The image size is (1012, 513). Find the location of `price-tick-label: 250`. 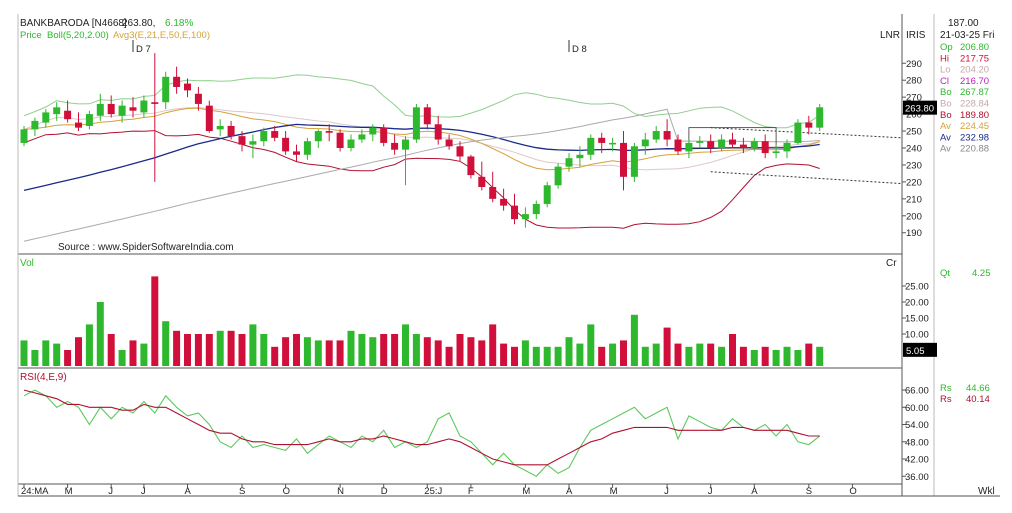

price-tick-label: 250 is located at coordinates (914, 132).